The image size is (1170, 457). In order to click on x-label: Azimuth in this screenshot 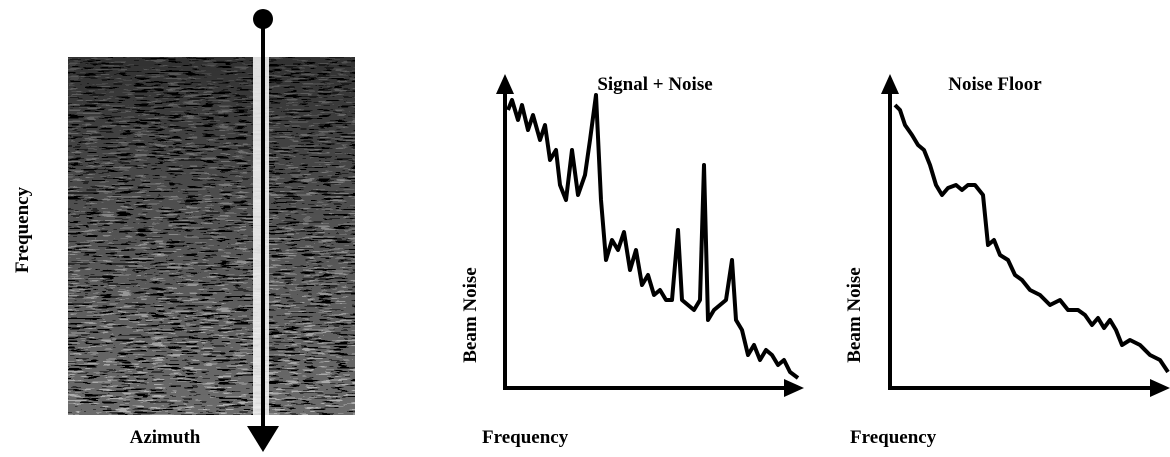, I will do `click(165, 437)`.